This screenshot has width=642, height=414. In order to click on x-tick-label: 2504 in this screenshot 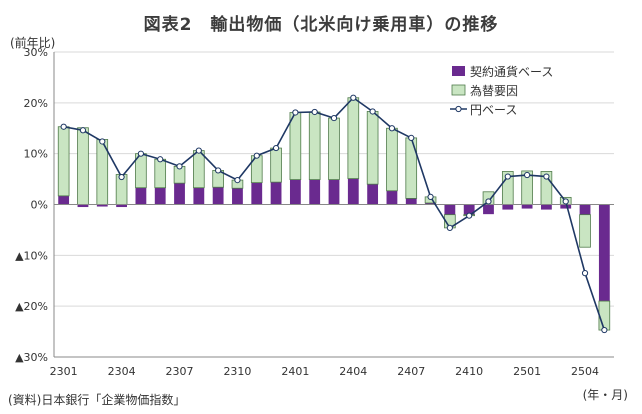, I will do `click(585, 371)`.